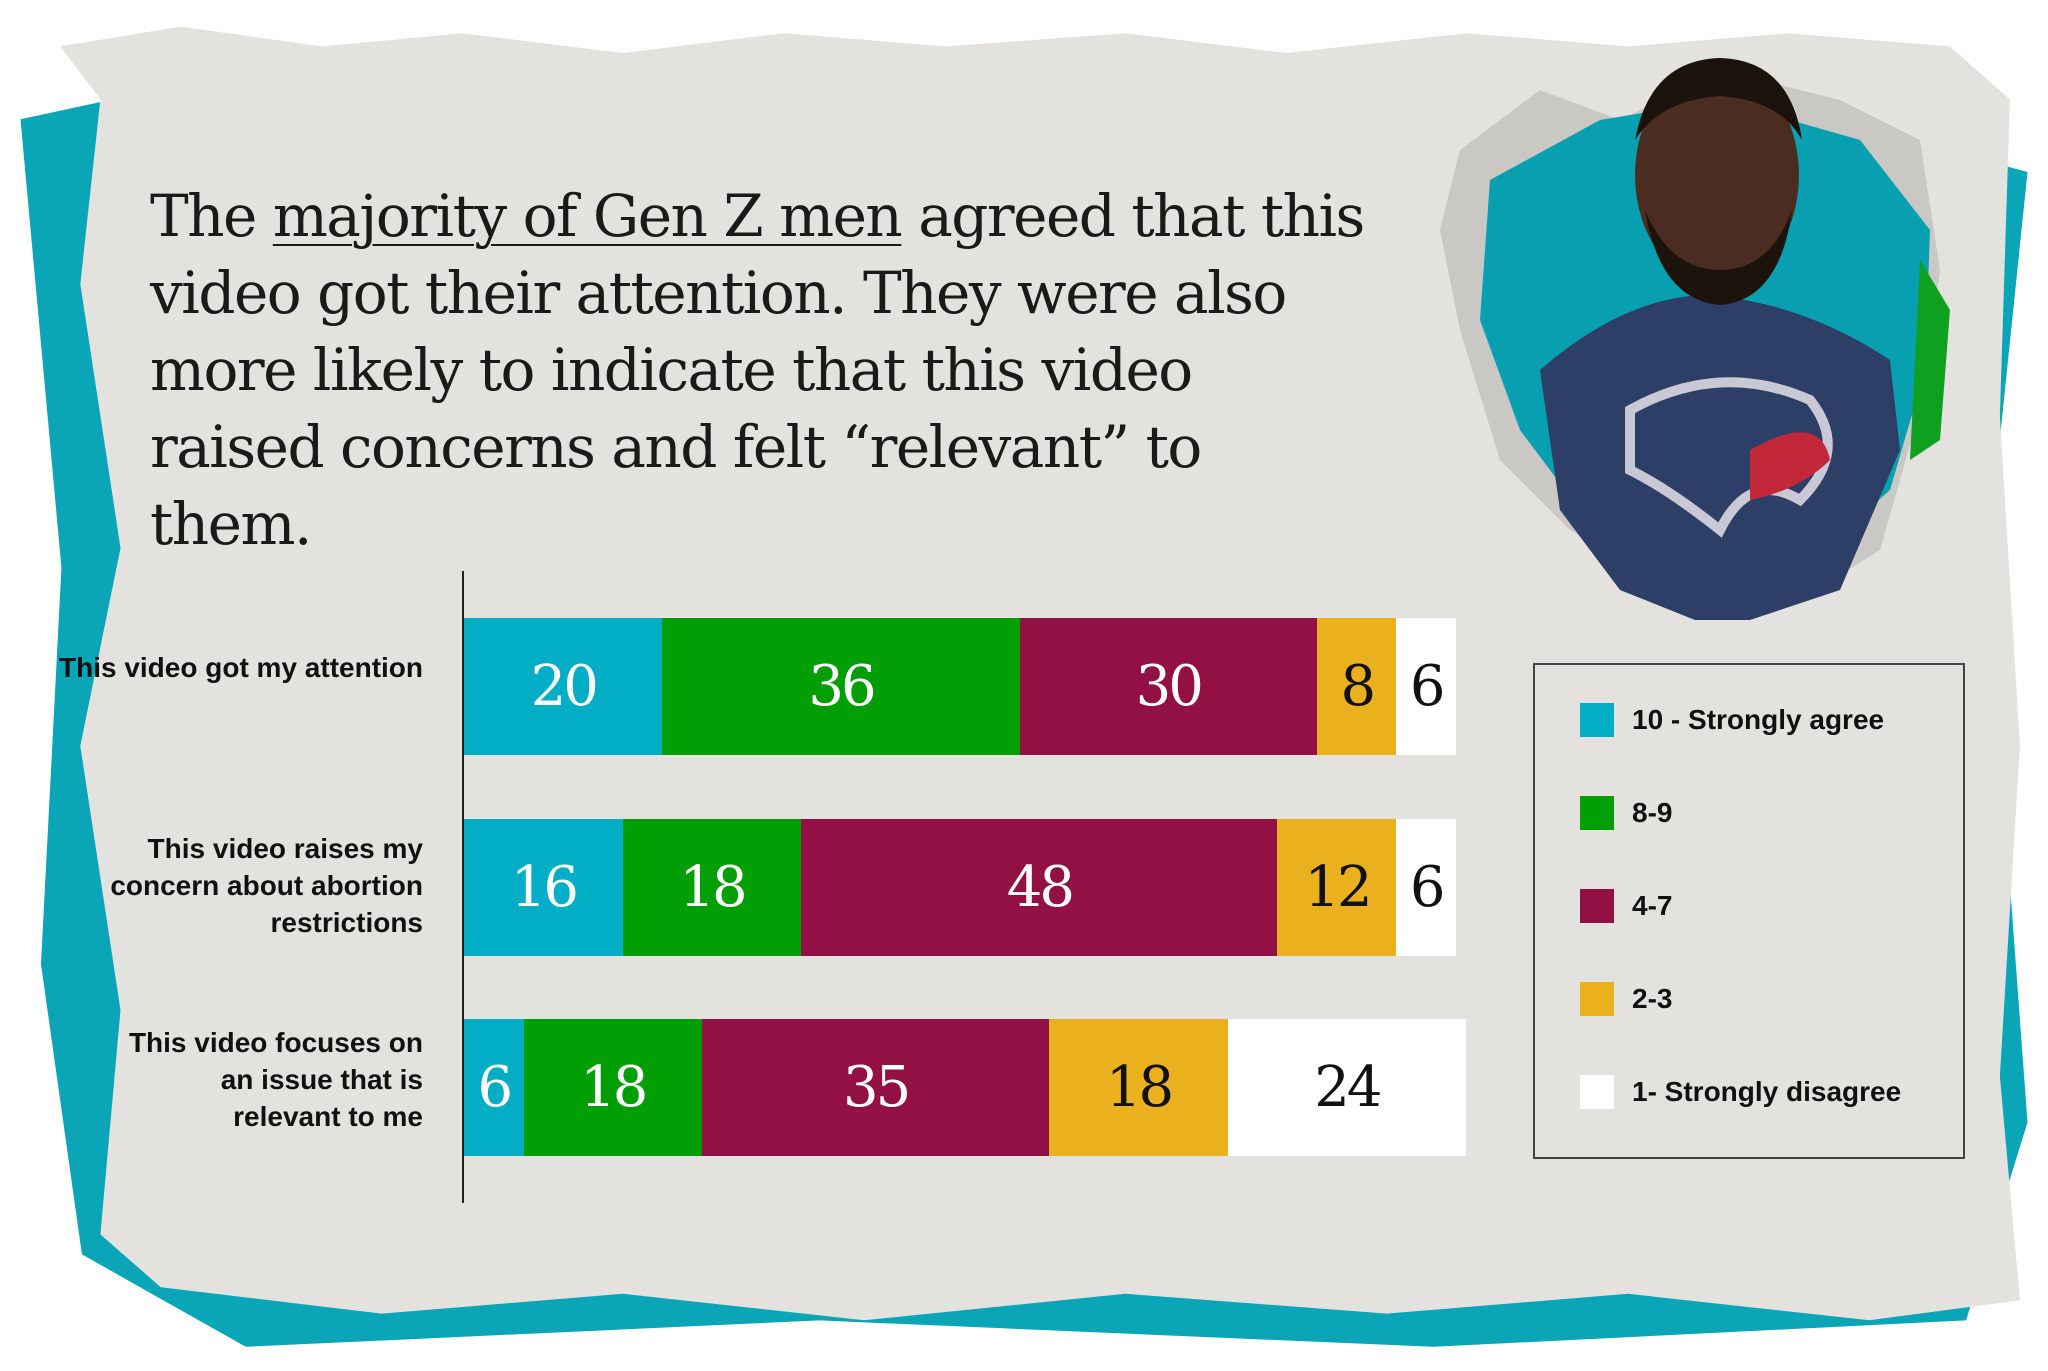 This screenshot has width=2048, height=1371. I want to click on data-label: 36, so click(842, 686).